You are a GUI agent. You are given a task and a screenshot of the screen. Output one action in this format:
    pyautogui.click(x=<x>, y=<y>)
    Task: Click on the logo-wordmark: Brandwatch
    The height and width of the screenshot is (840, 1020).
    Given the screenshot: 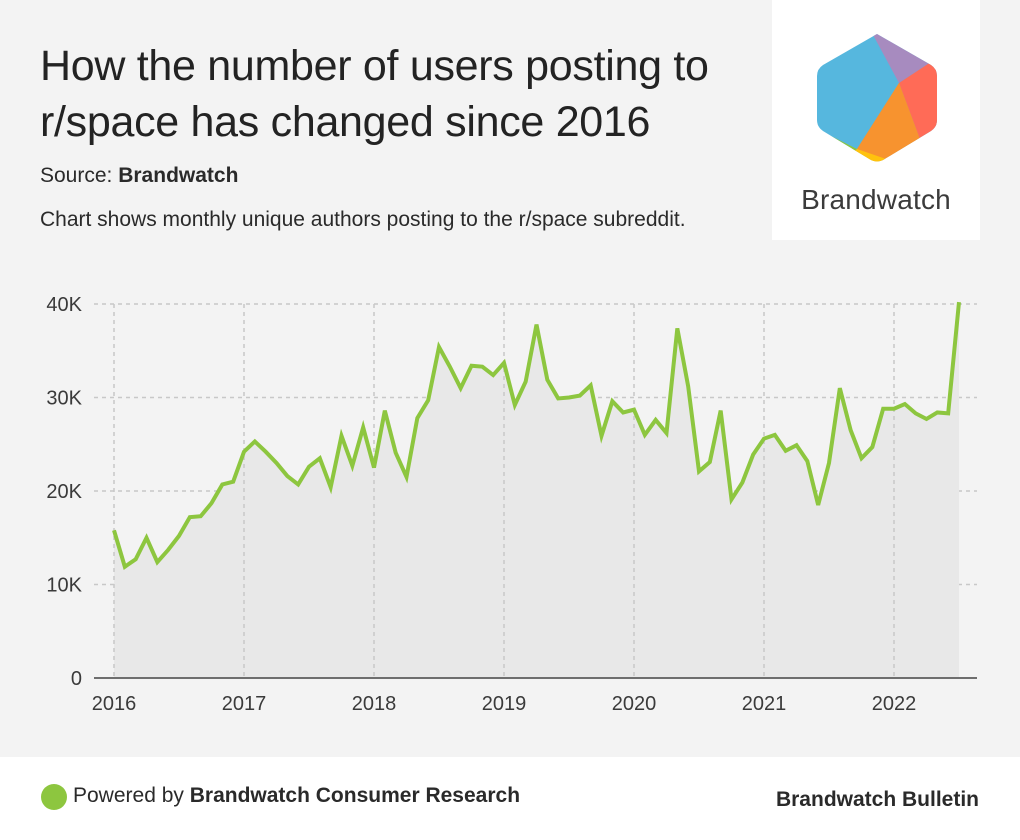 What is the action you would take?
    pyautogui.click(x=876, y=199)
    